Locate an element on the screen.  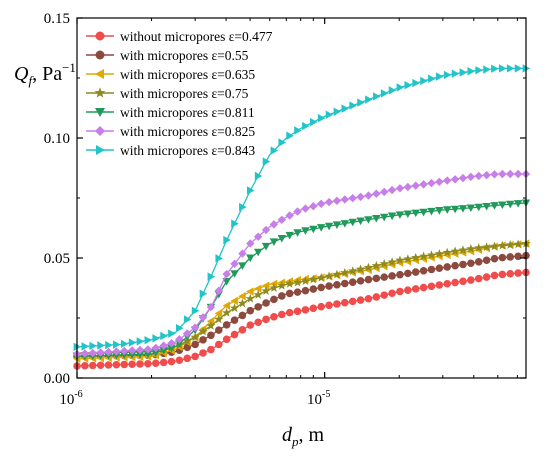
legend-label: with micropores ε=0.55 is located at coordinates (184, 55).